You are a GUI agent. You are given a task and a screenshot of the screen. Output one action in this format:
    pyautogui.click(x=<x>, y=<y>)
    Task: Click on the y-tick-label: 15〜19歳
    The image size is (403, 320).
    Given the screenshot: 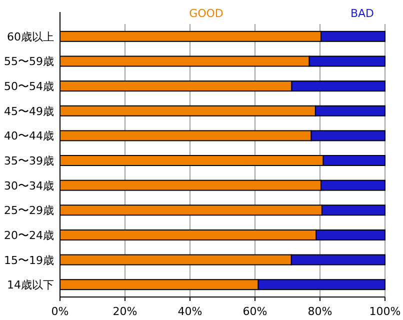 What is the action you would take?
    pyautogui.click(x=29, y=260)
    